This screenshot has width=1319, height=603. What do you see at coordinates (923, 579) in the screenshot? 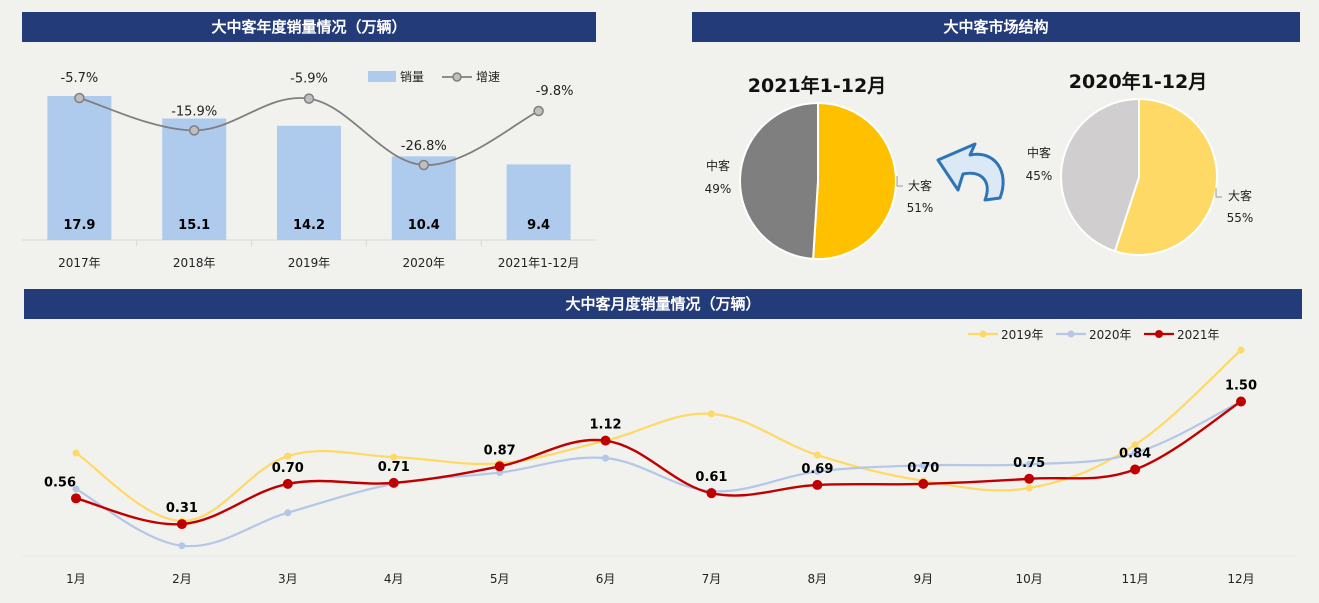
I see `monthly-x-tick-label: 9月` at bounding box center [923, 579].